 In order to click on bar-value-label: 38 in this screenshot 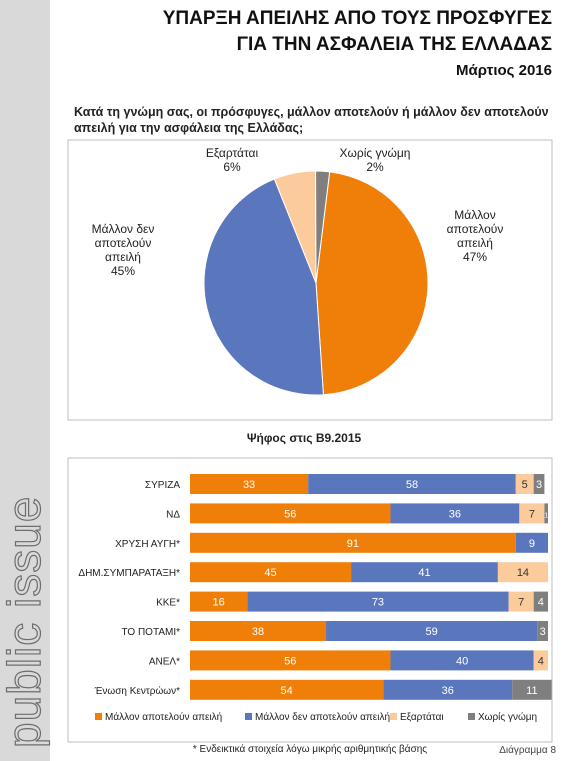, I will do `click(258, 632)`.